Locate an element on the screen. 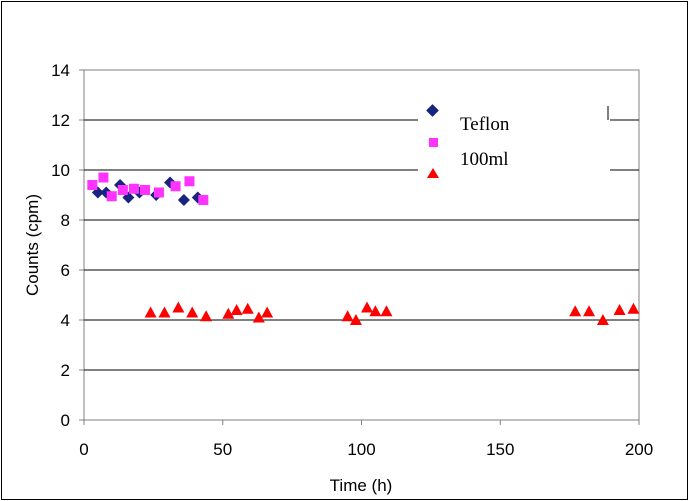  y-tick-label: 0 is located at coordinates (65, 420).